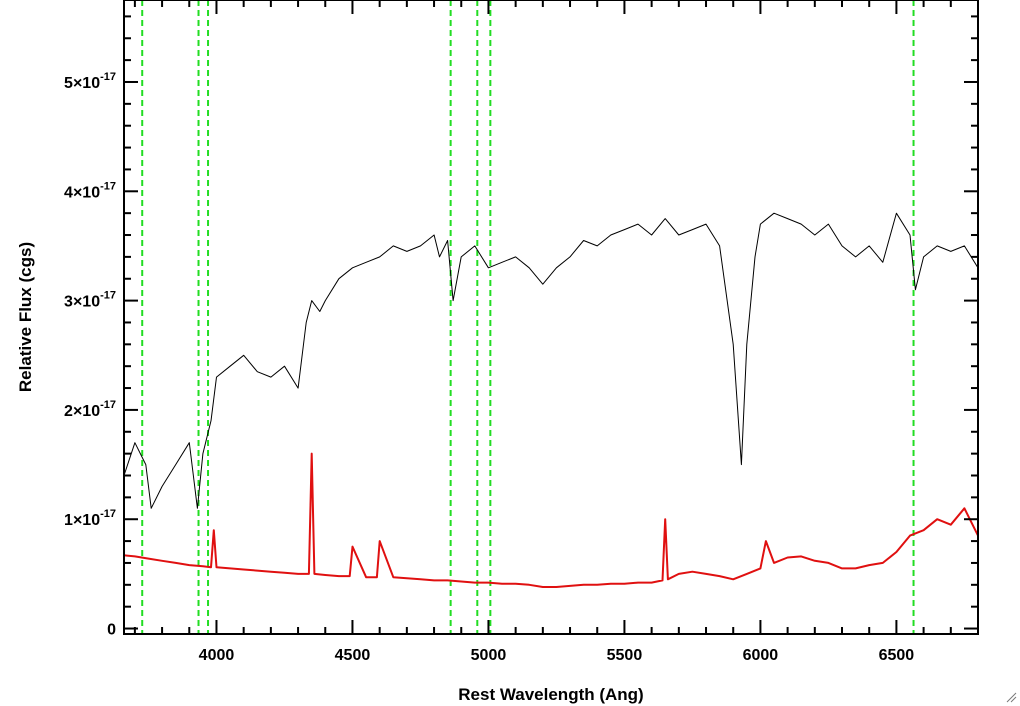 The height and width of the screenshot is (706, 1020). What do you see at coordinates (550, 694) in the screenshot?
I see `x-axis-label: Rest Wavelength (Ang)` at bounding box center [550, 694].